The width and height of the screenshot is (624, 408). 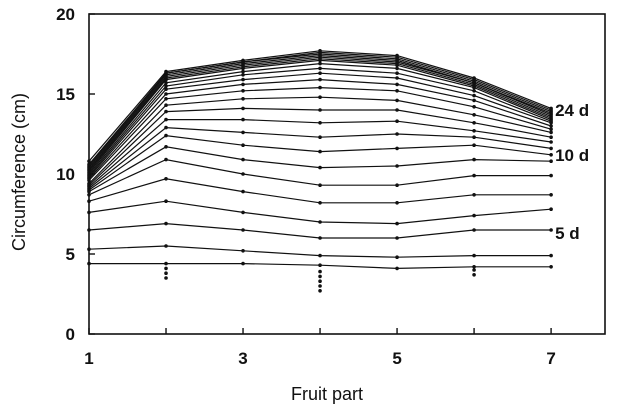 I want to click on series-annotation: 5 d, so click(x=567, y=233).